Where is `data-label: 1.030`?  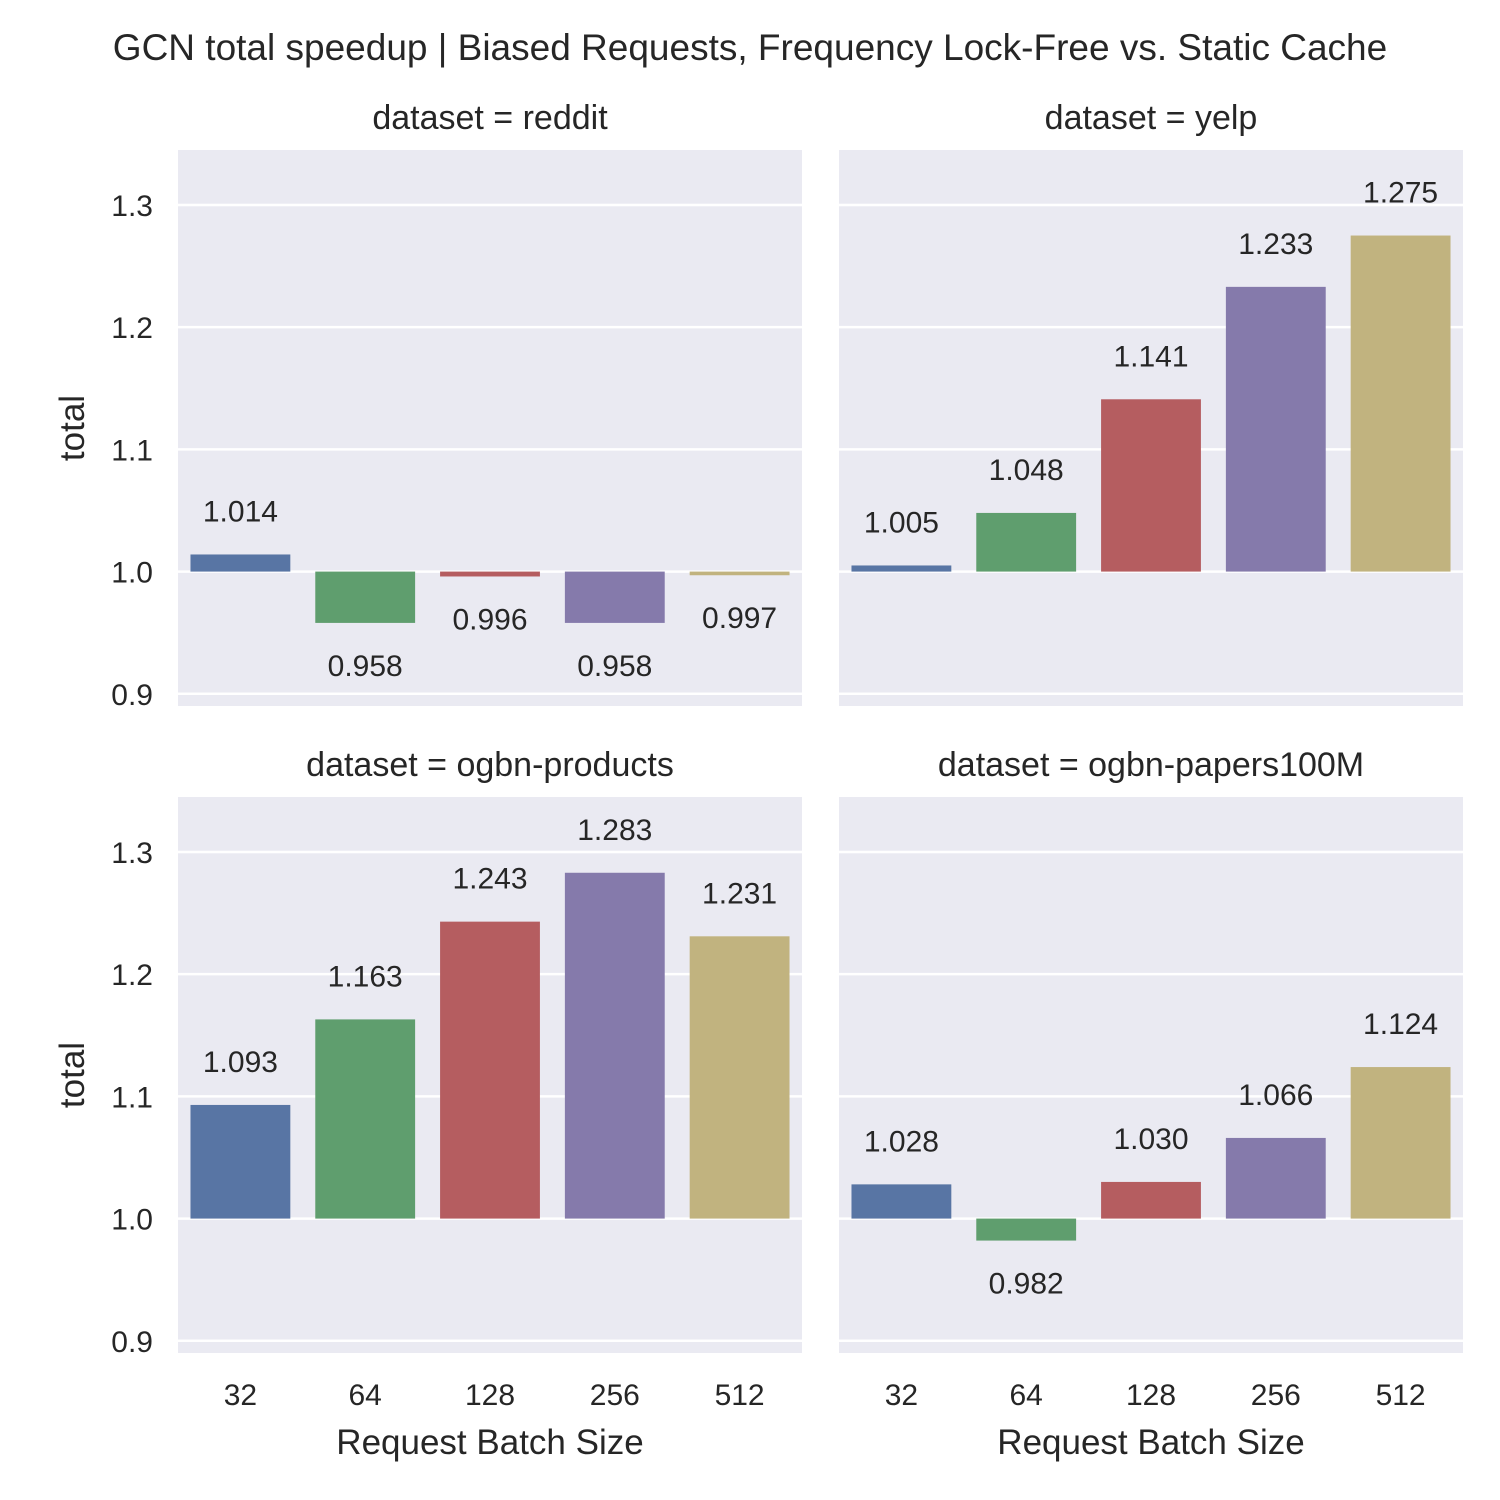 data-label: 1.030 is located at coordinates (1150, 1139).